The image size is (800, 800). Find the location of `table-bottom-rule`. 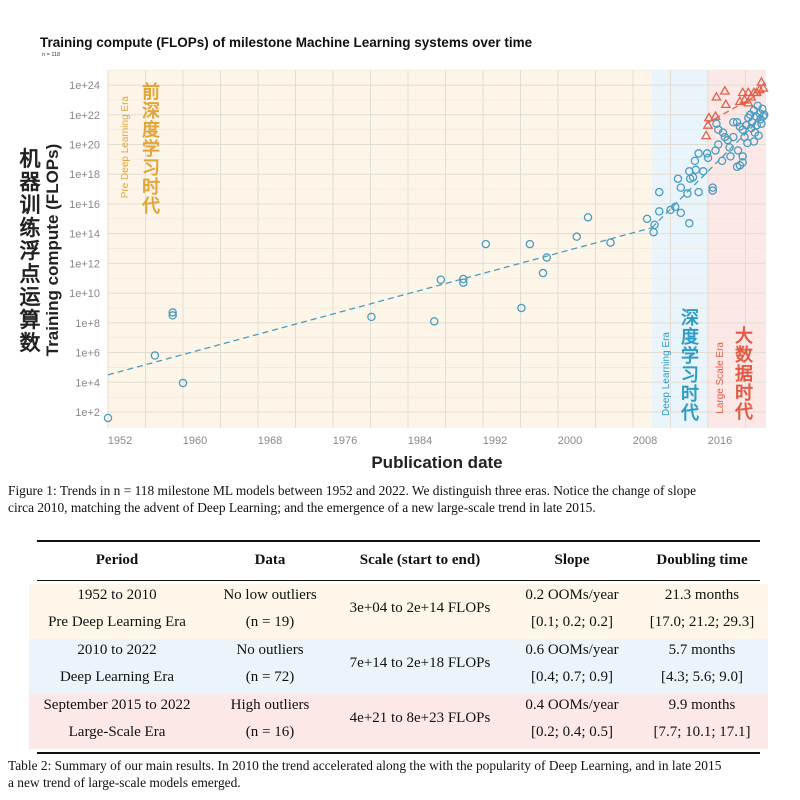

table-bottom-rule is located at coordinates (398, 753).